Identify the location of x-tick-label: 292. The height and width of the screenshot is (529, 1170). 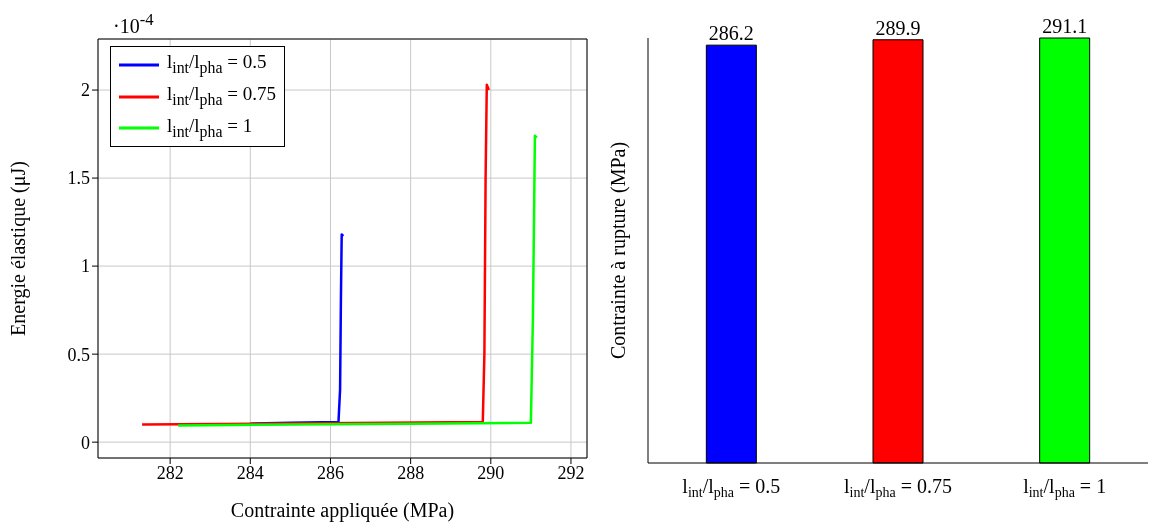
(571, 472).